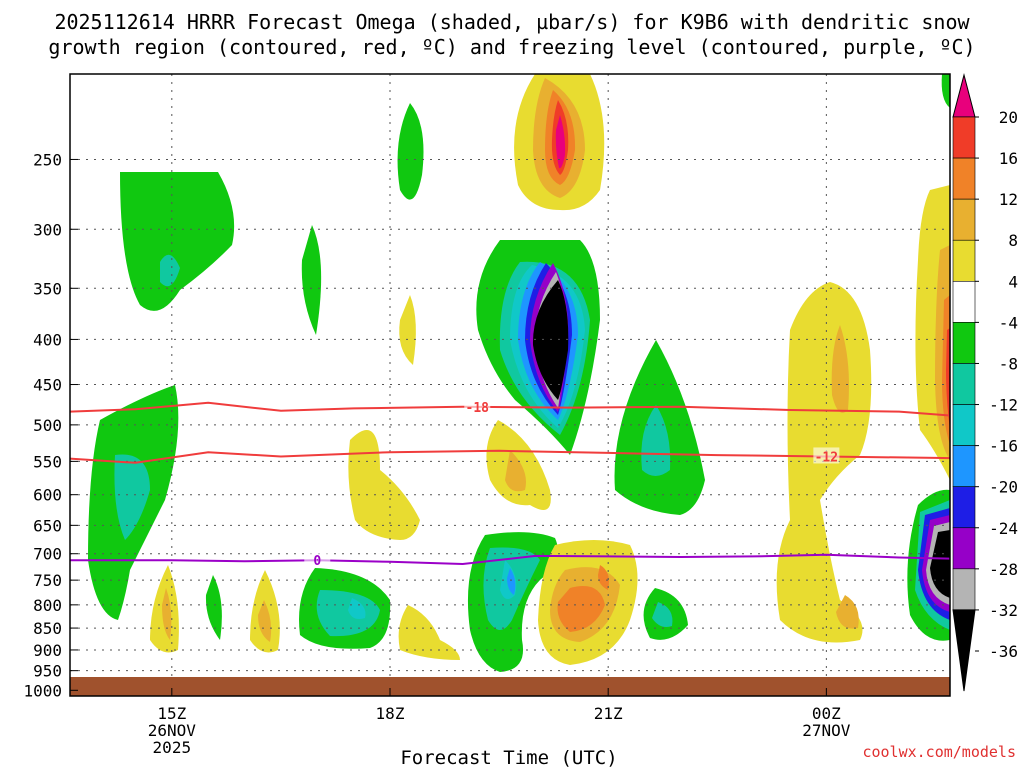  I want to click on y-tick-label: 400, so click(47, 339).